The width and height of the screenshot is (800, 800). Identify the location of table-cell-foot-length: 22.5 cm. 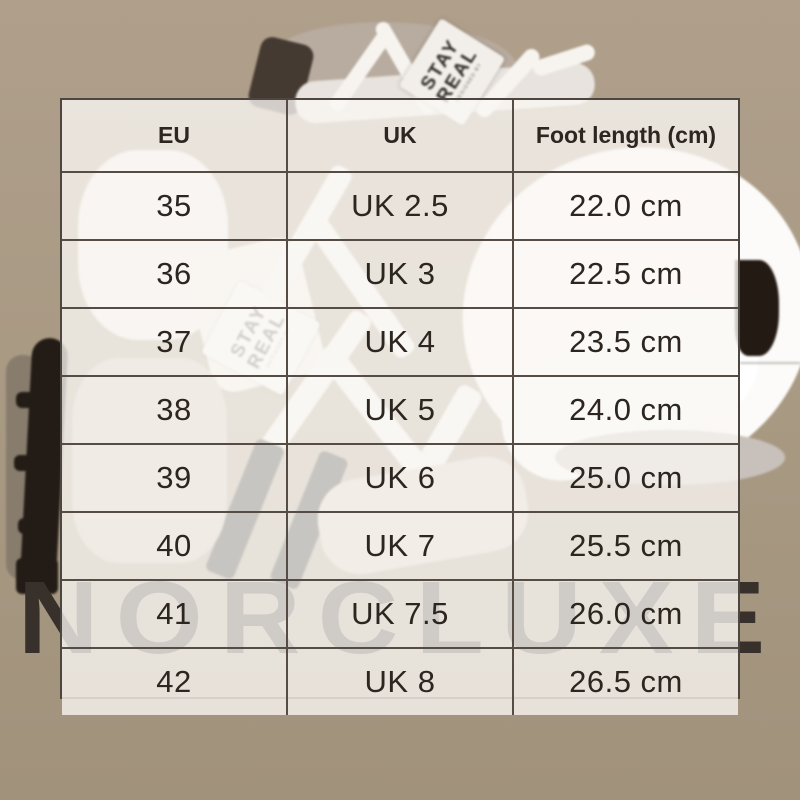
(625, 274).